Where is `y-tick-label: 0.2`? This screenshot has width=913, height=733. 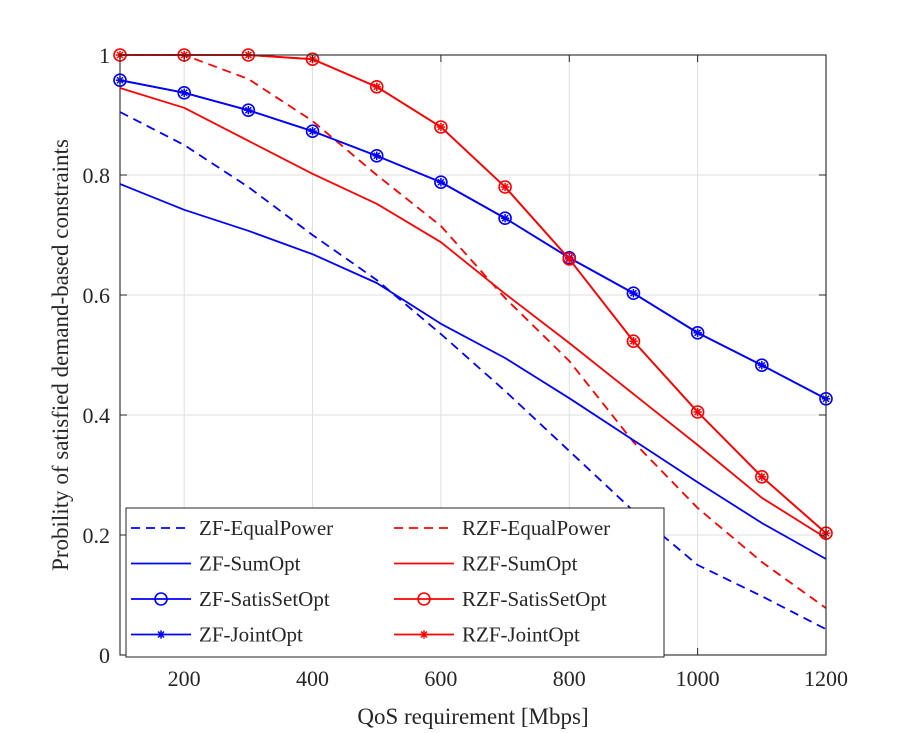
y-tick-label: 0.2 is located at coordinates (97, 535).